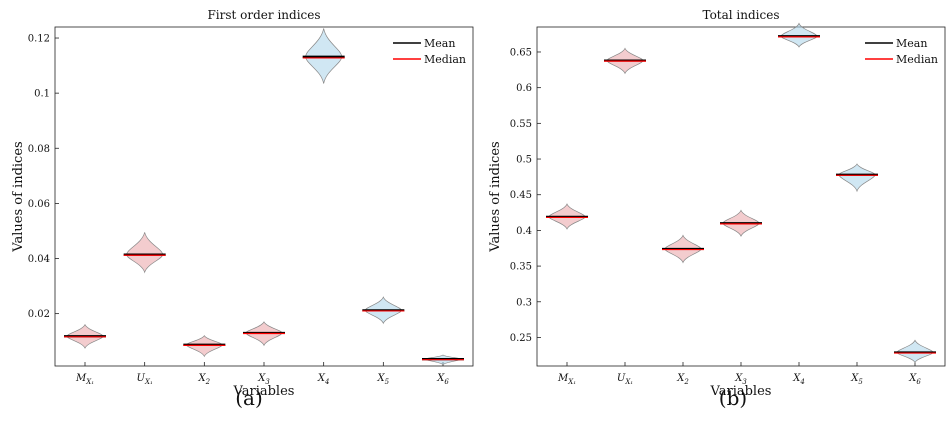  What do you see at coordinates (263, 15) in the screenshot?
I see `chart-title: First order indices` at bounding box center [263, 15].